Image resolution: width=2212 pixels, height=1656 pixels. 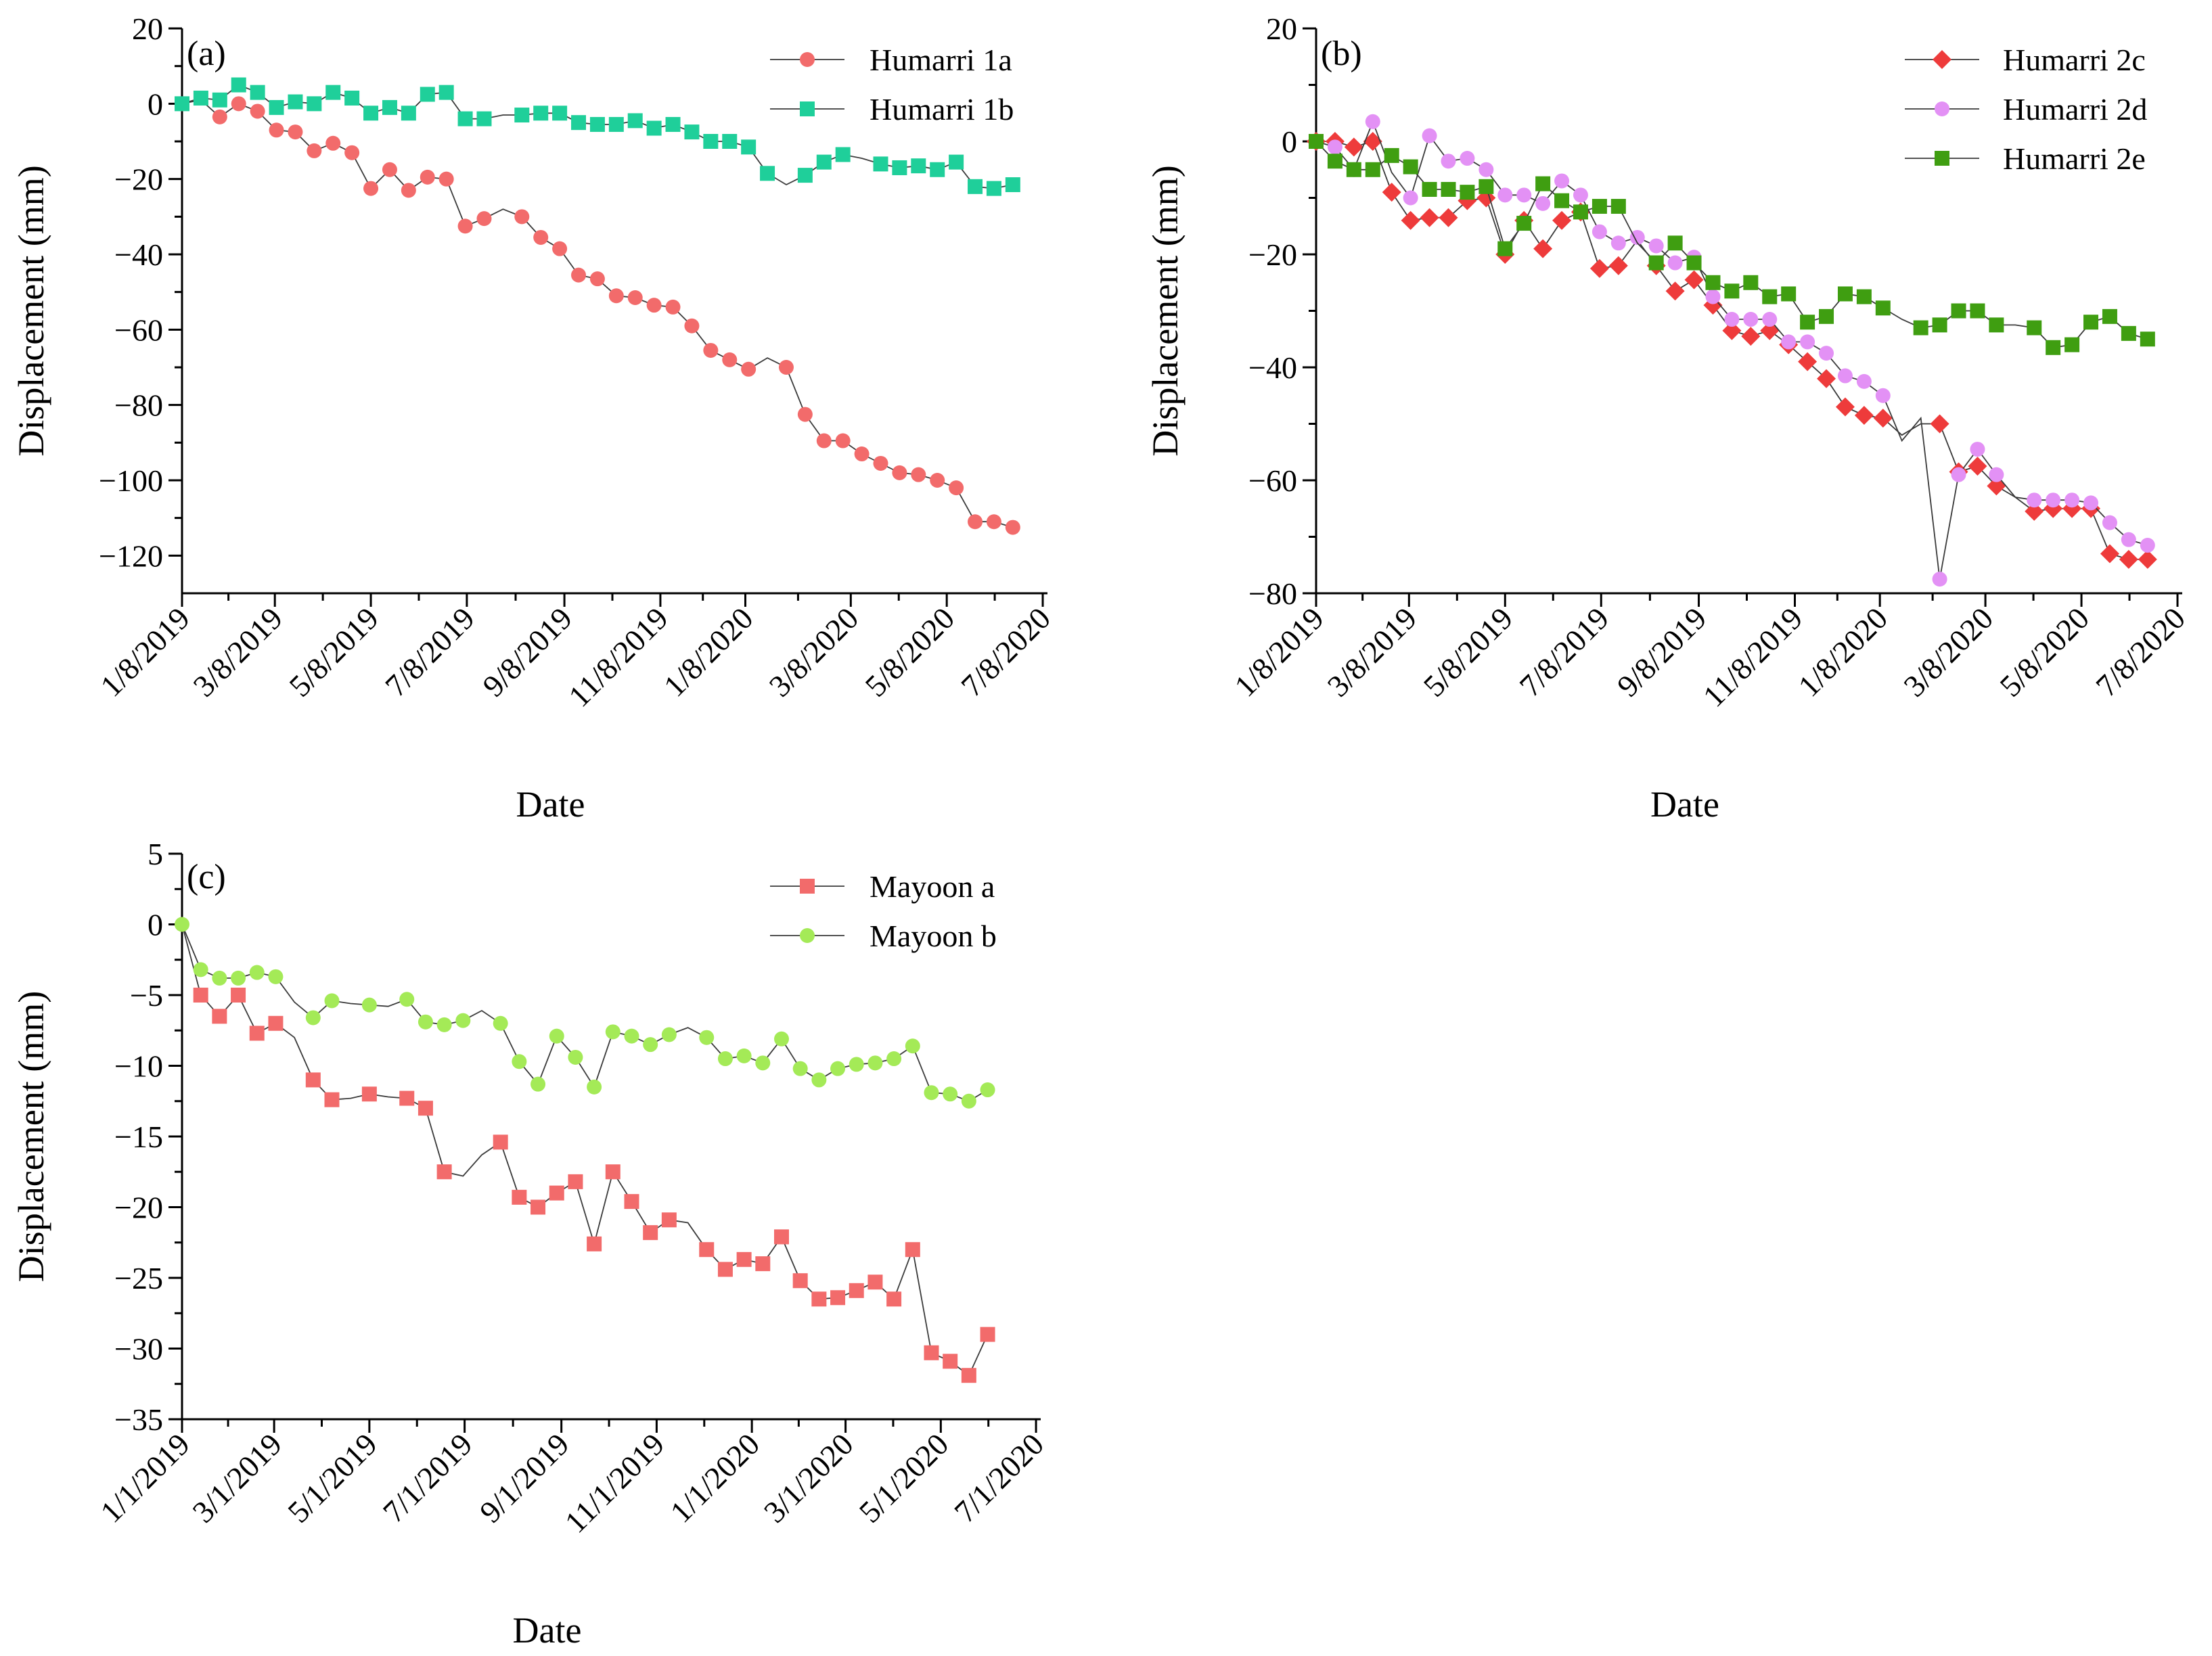 What do you see at coordinates (892, 109) in the screenshot?
I see `legend-entry: Humarri 1b` at bounding box center [892, 109].